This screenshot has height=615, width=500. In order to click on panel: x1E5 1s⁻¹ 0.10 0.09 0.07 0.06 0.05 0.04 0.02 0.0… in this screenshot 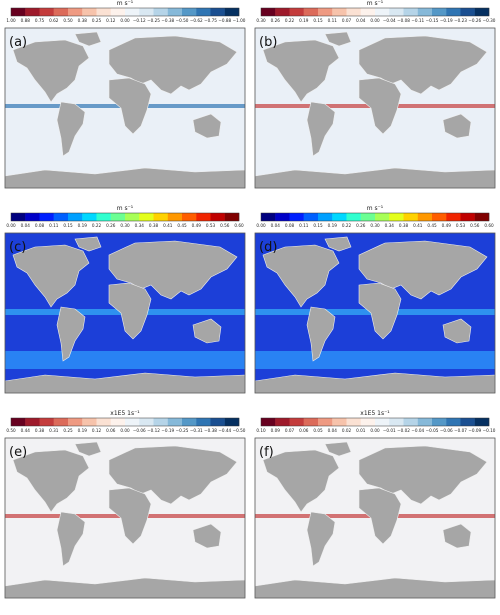, I will do `click(375, 504)`.